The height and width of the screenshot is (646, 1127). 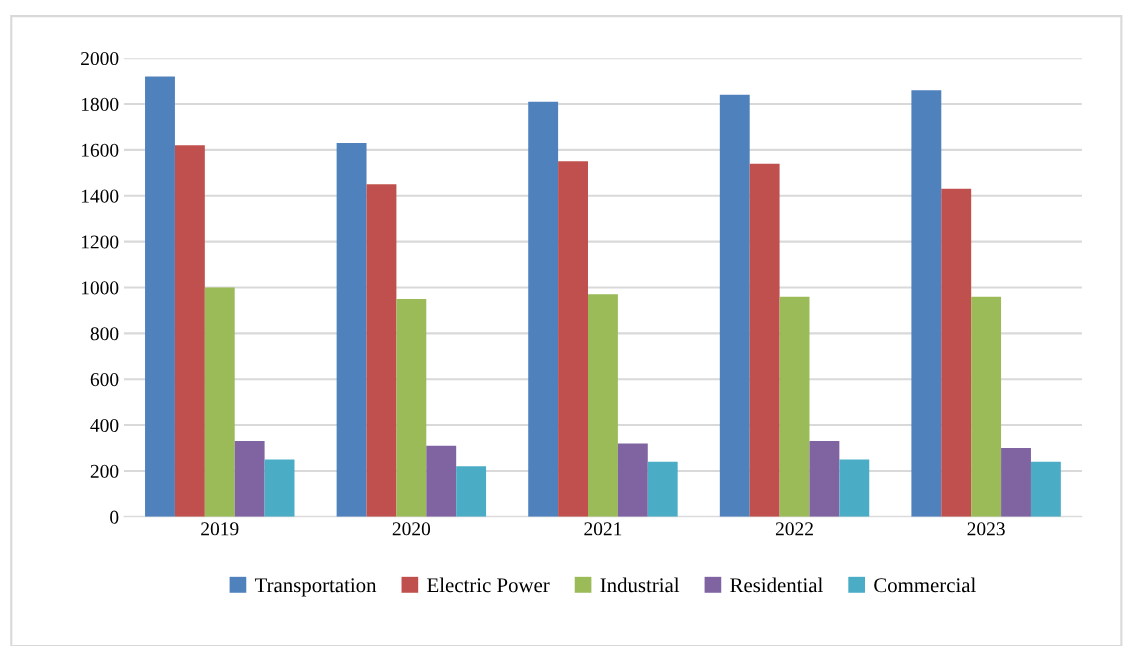 I want to click on legend-label: Residential, so click(x=776, y=585).